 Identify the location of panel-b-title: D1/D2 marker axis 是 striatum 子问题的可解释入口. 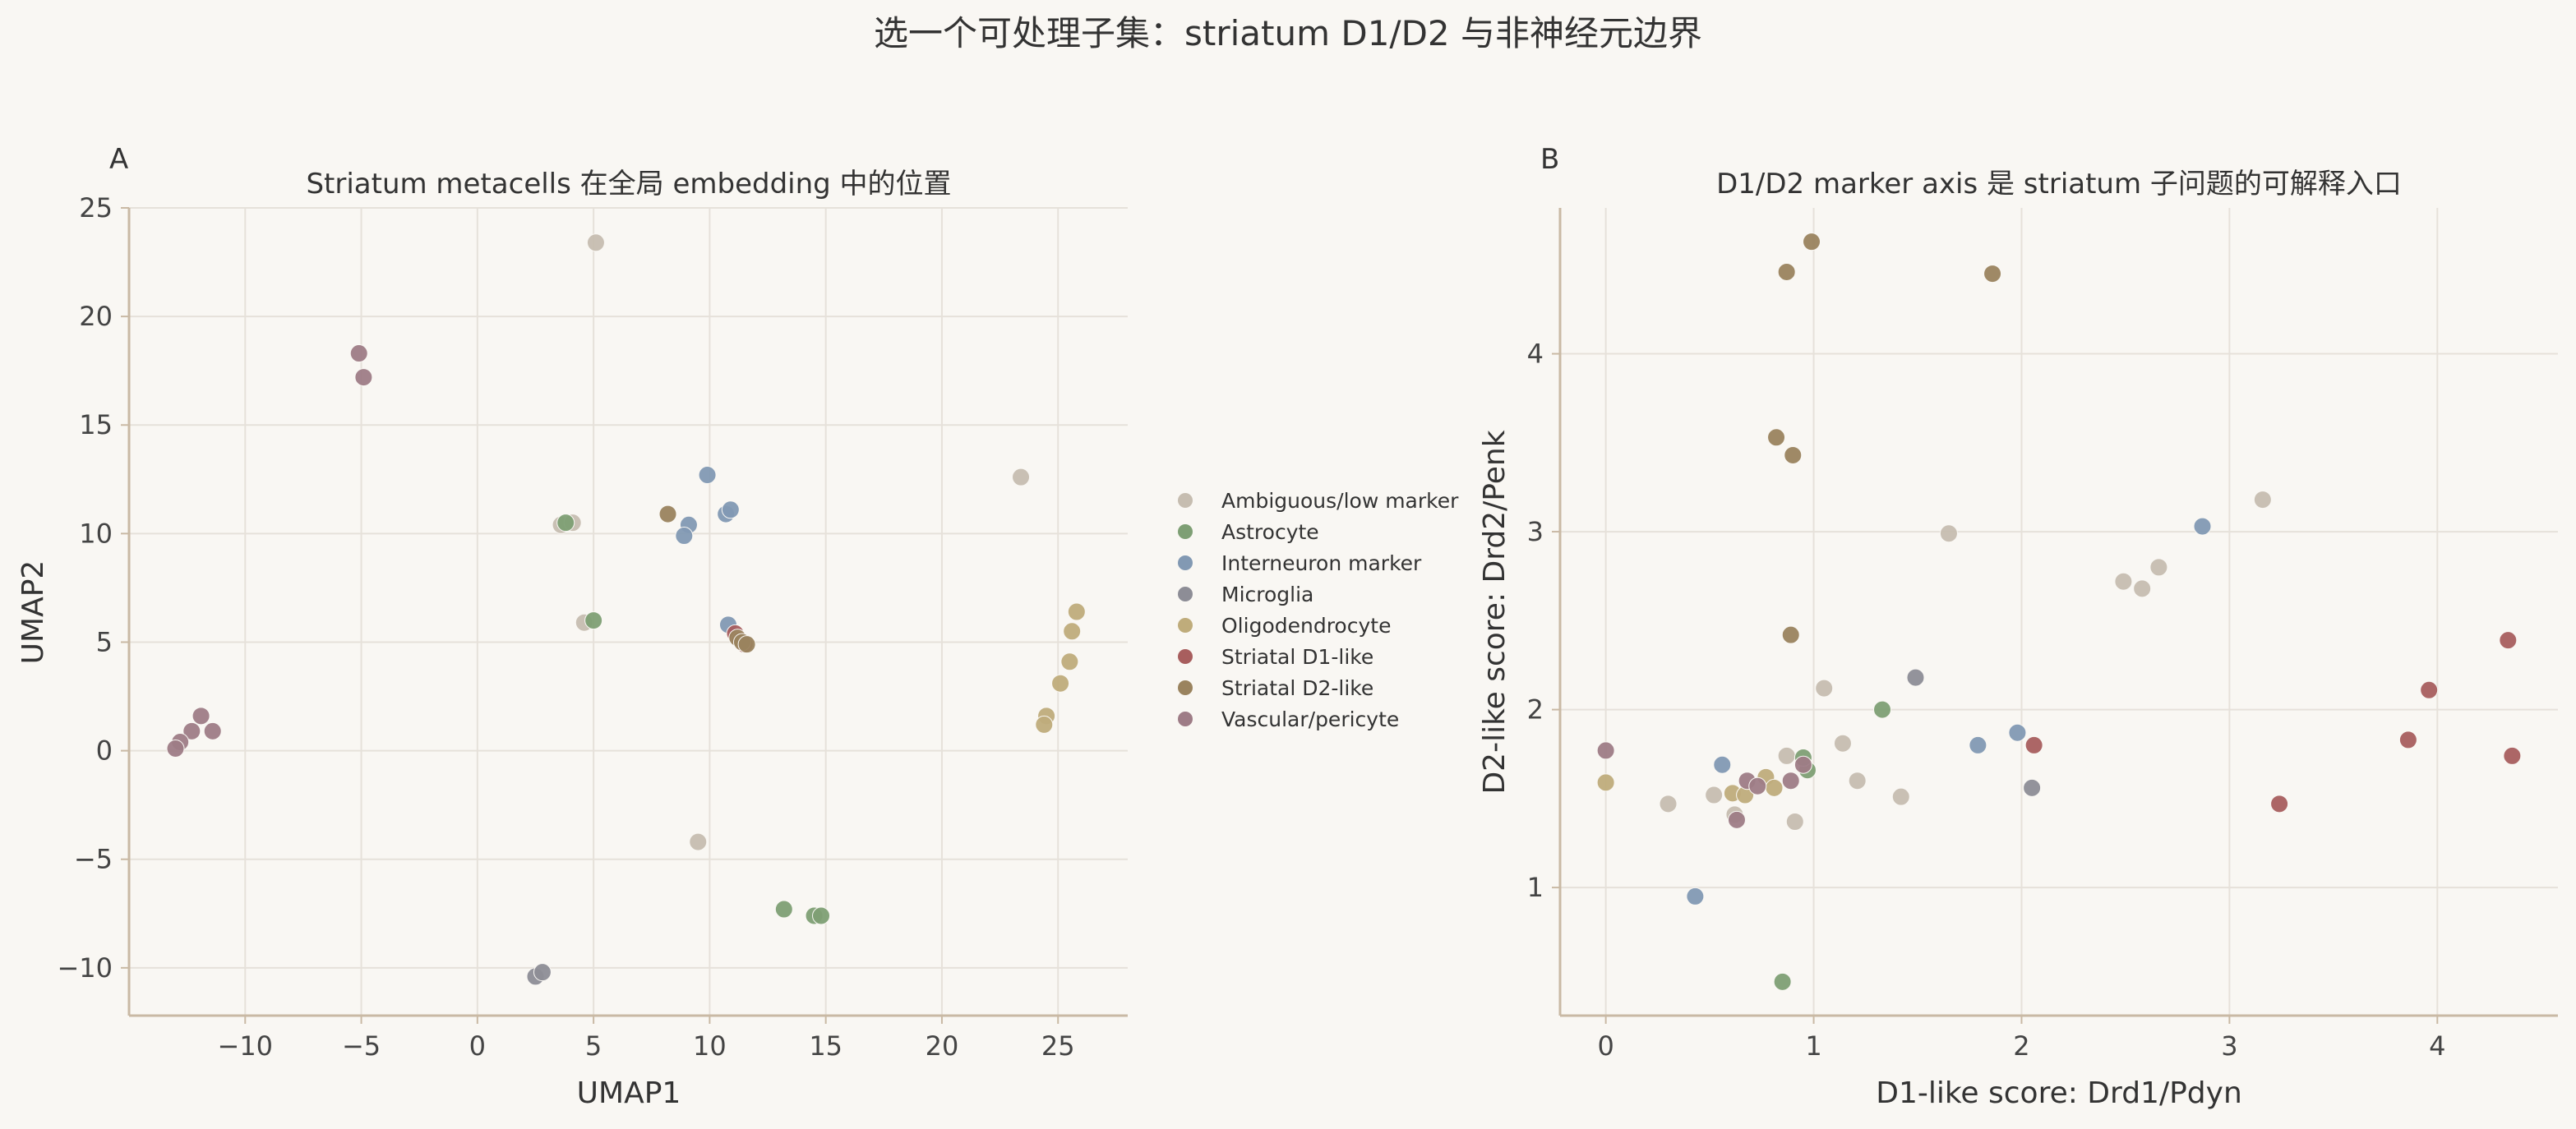
(2059, 184).